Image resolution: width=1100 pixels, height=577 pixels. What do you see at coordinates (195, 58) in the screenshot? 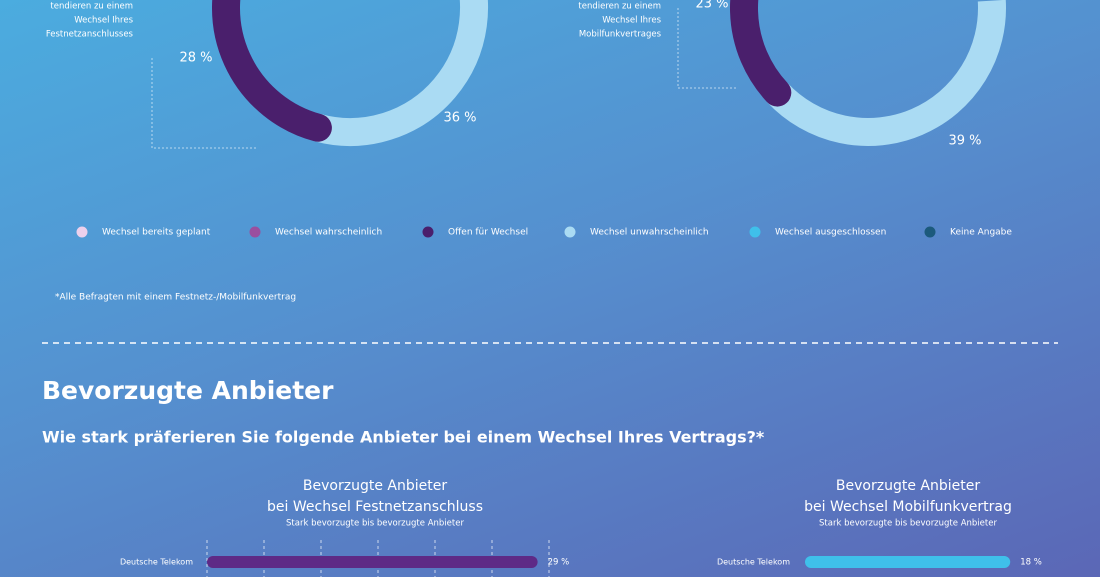
I see `donut-value-label: 28 %` at bounding box center [195, 58].